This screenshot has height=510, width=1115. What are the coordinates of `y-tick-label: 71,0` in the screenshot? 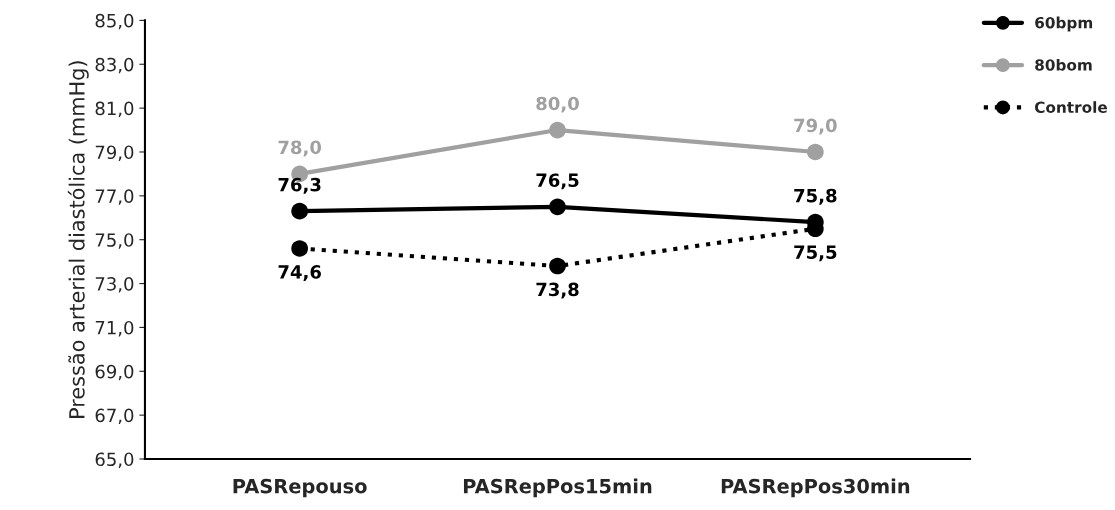 It's located at (114, 328).